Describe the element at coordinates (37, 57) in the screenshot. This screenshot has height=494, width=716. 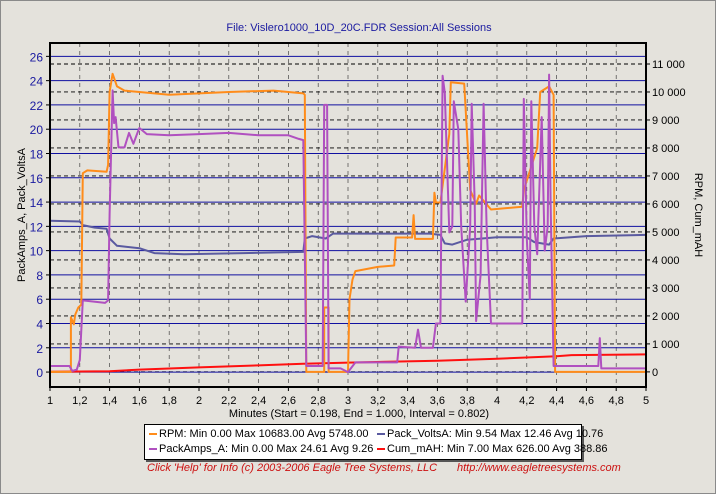
I see `y-tick-label: 26` at that location.